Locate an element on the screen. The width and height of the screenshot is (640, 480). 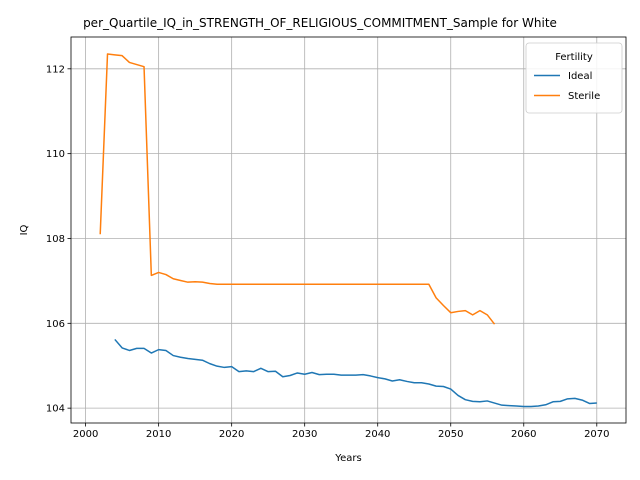
y-tick-label: 104 is located at coordinates (55, 409).